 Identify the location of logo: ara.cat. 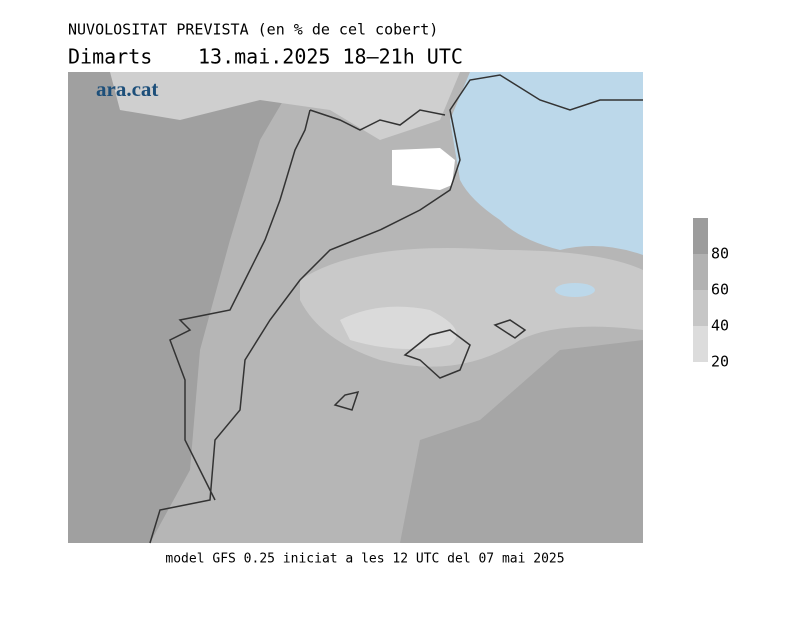
(127, 89).